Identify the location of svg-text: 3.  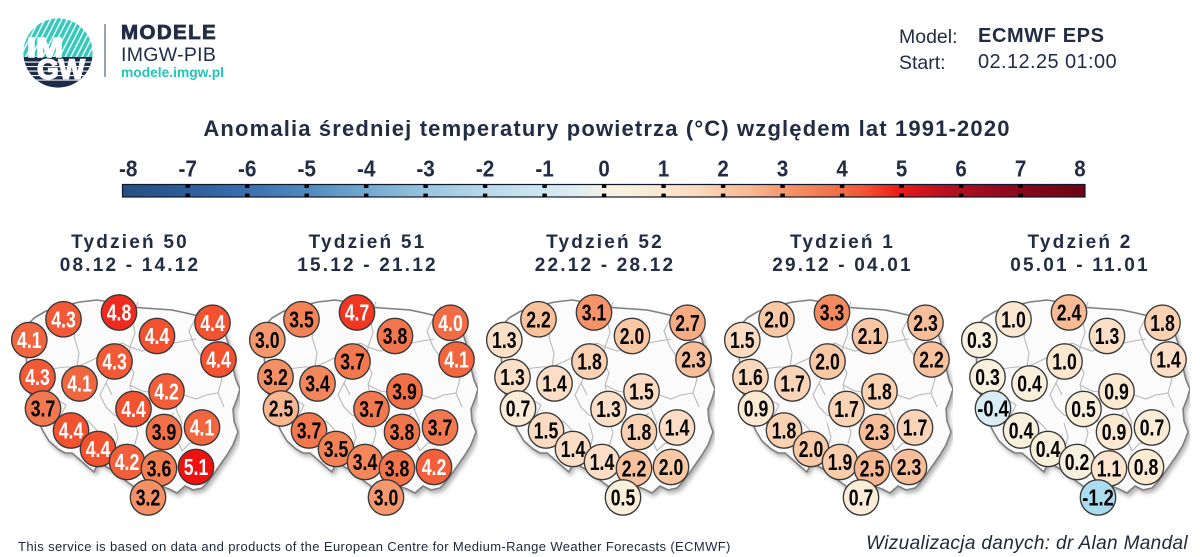
(782, 169).